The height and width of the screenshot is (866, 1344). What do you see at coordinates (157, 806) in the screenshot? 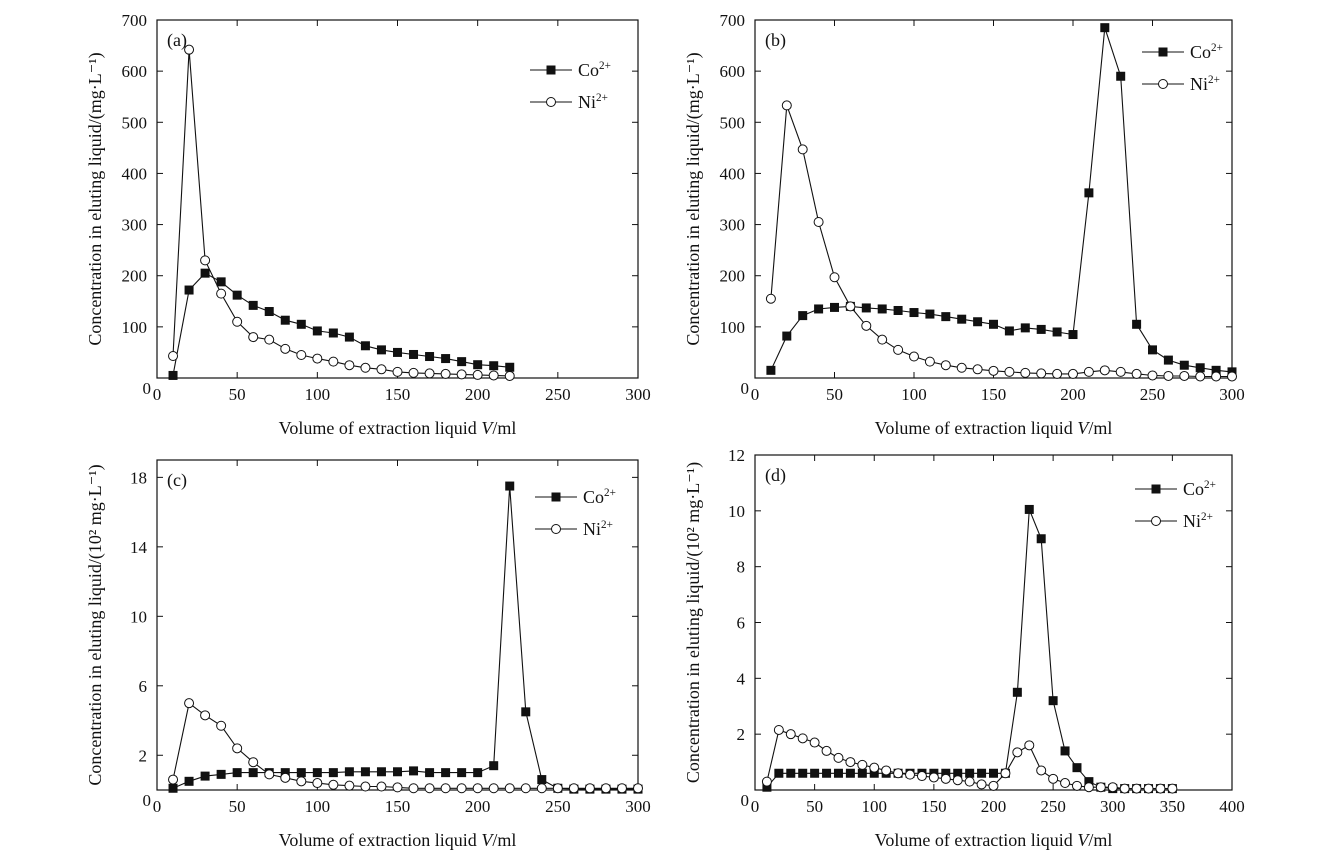
I see `x-tick-label: 0` at bounding box center [157, 806].